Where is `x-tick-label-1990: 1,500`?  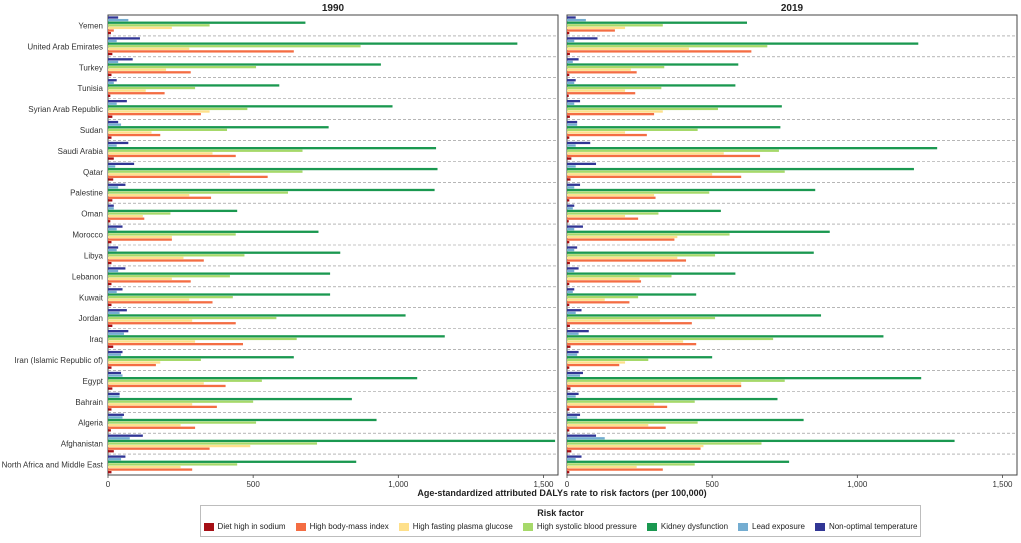
x-tick-label-1990: 1,500 is located at coordinates (543, 484).